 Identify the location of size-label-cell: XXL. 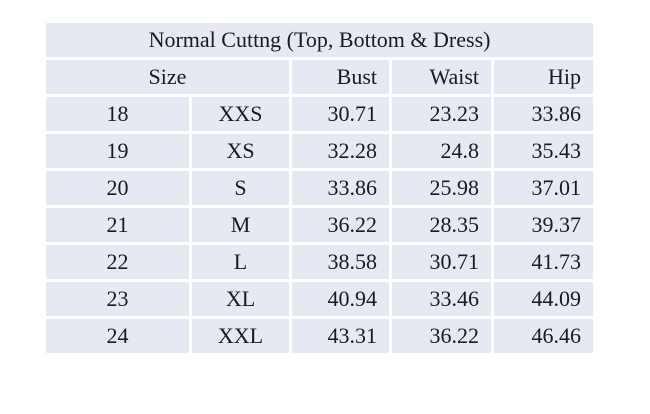
(240, 336).